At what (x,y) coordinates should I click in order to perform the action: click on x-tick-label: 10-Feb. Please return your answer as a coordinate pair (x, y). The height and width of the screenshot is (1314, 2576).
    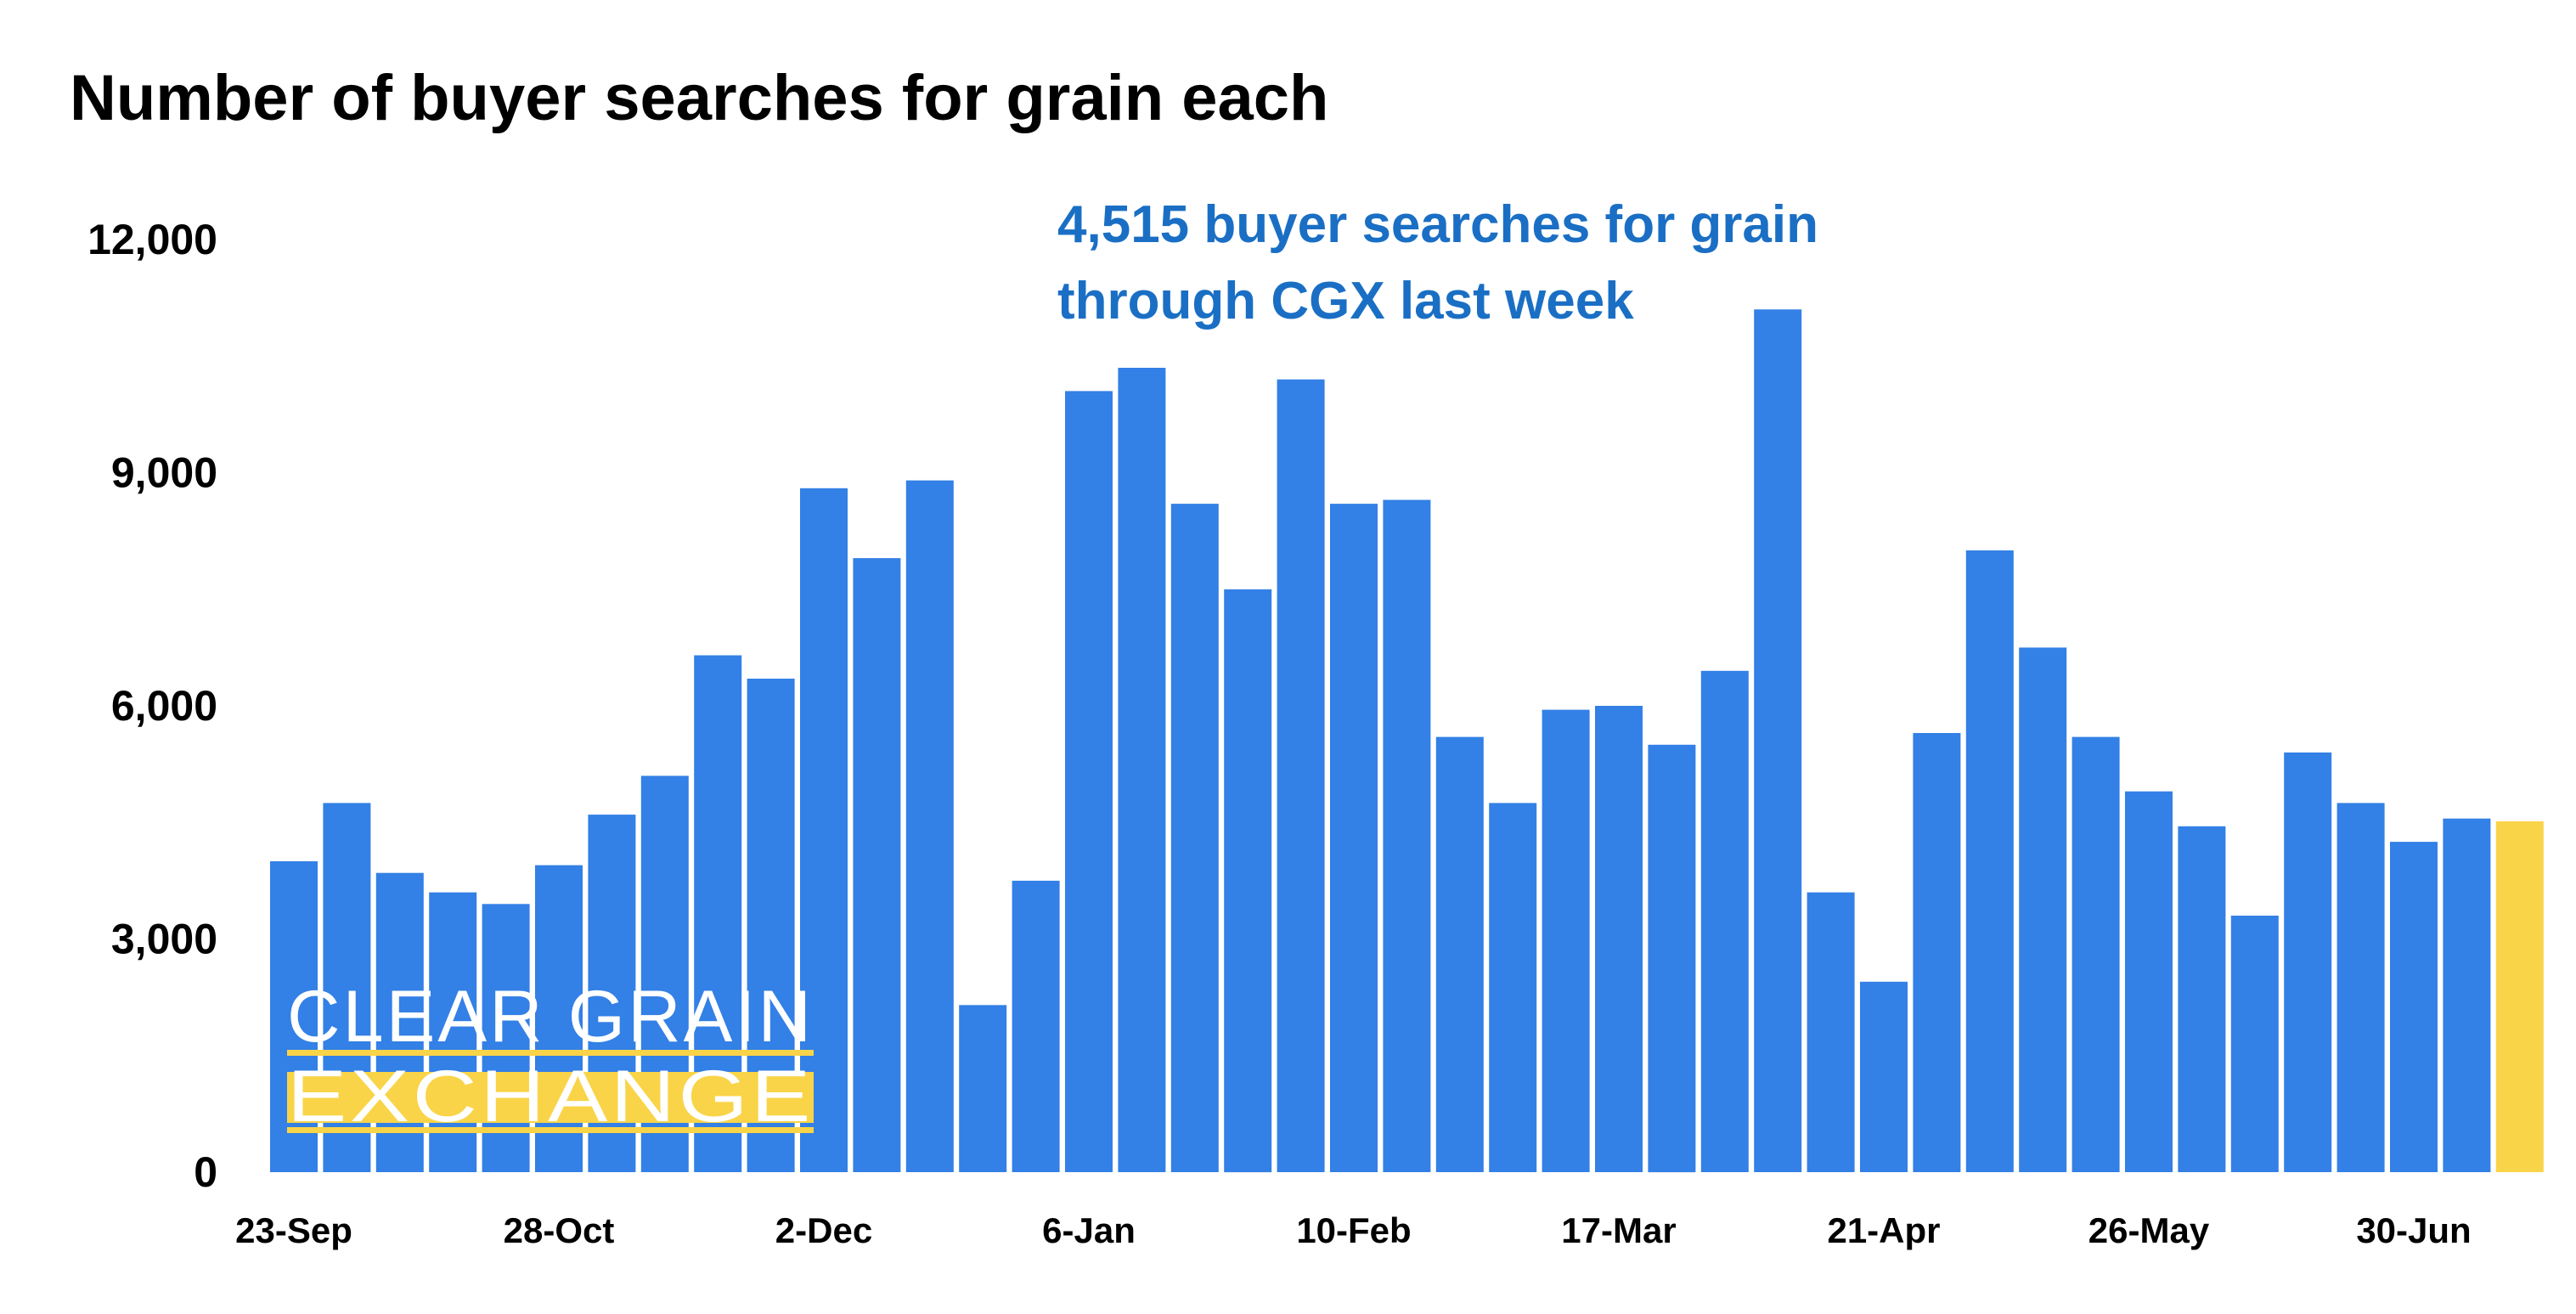
    Looking at the image, I should click on (1353, 1230).